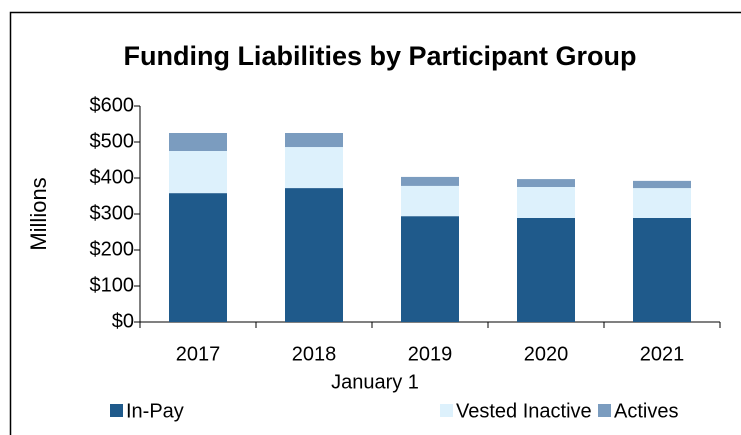 Image resolution: width=741 pixels, height=435 pixels. I want to click on x-tick-label: 2020, so click(546, 354).